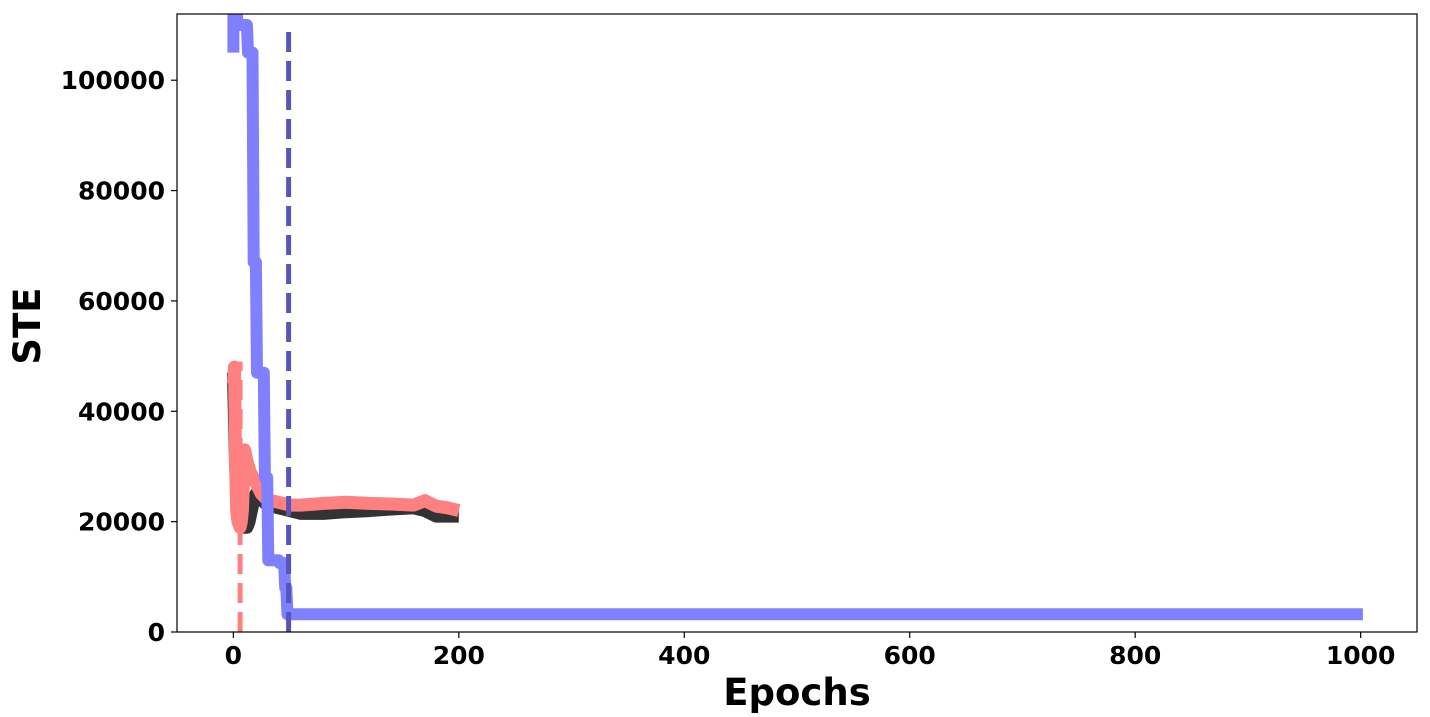 The image size is (1430, 717). I want to click on y-tick-label: 80000, so click(121, 191).